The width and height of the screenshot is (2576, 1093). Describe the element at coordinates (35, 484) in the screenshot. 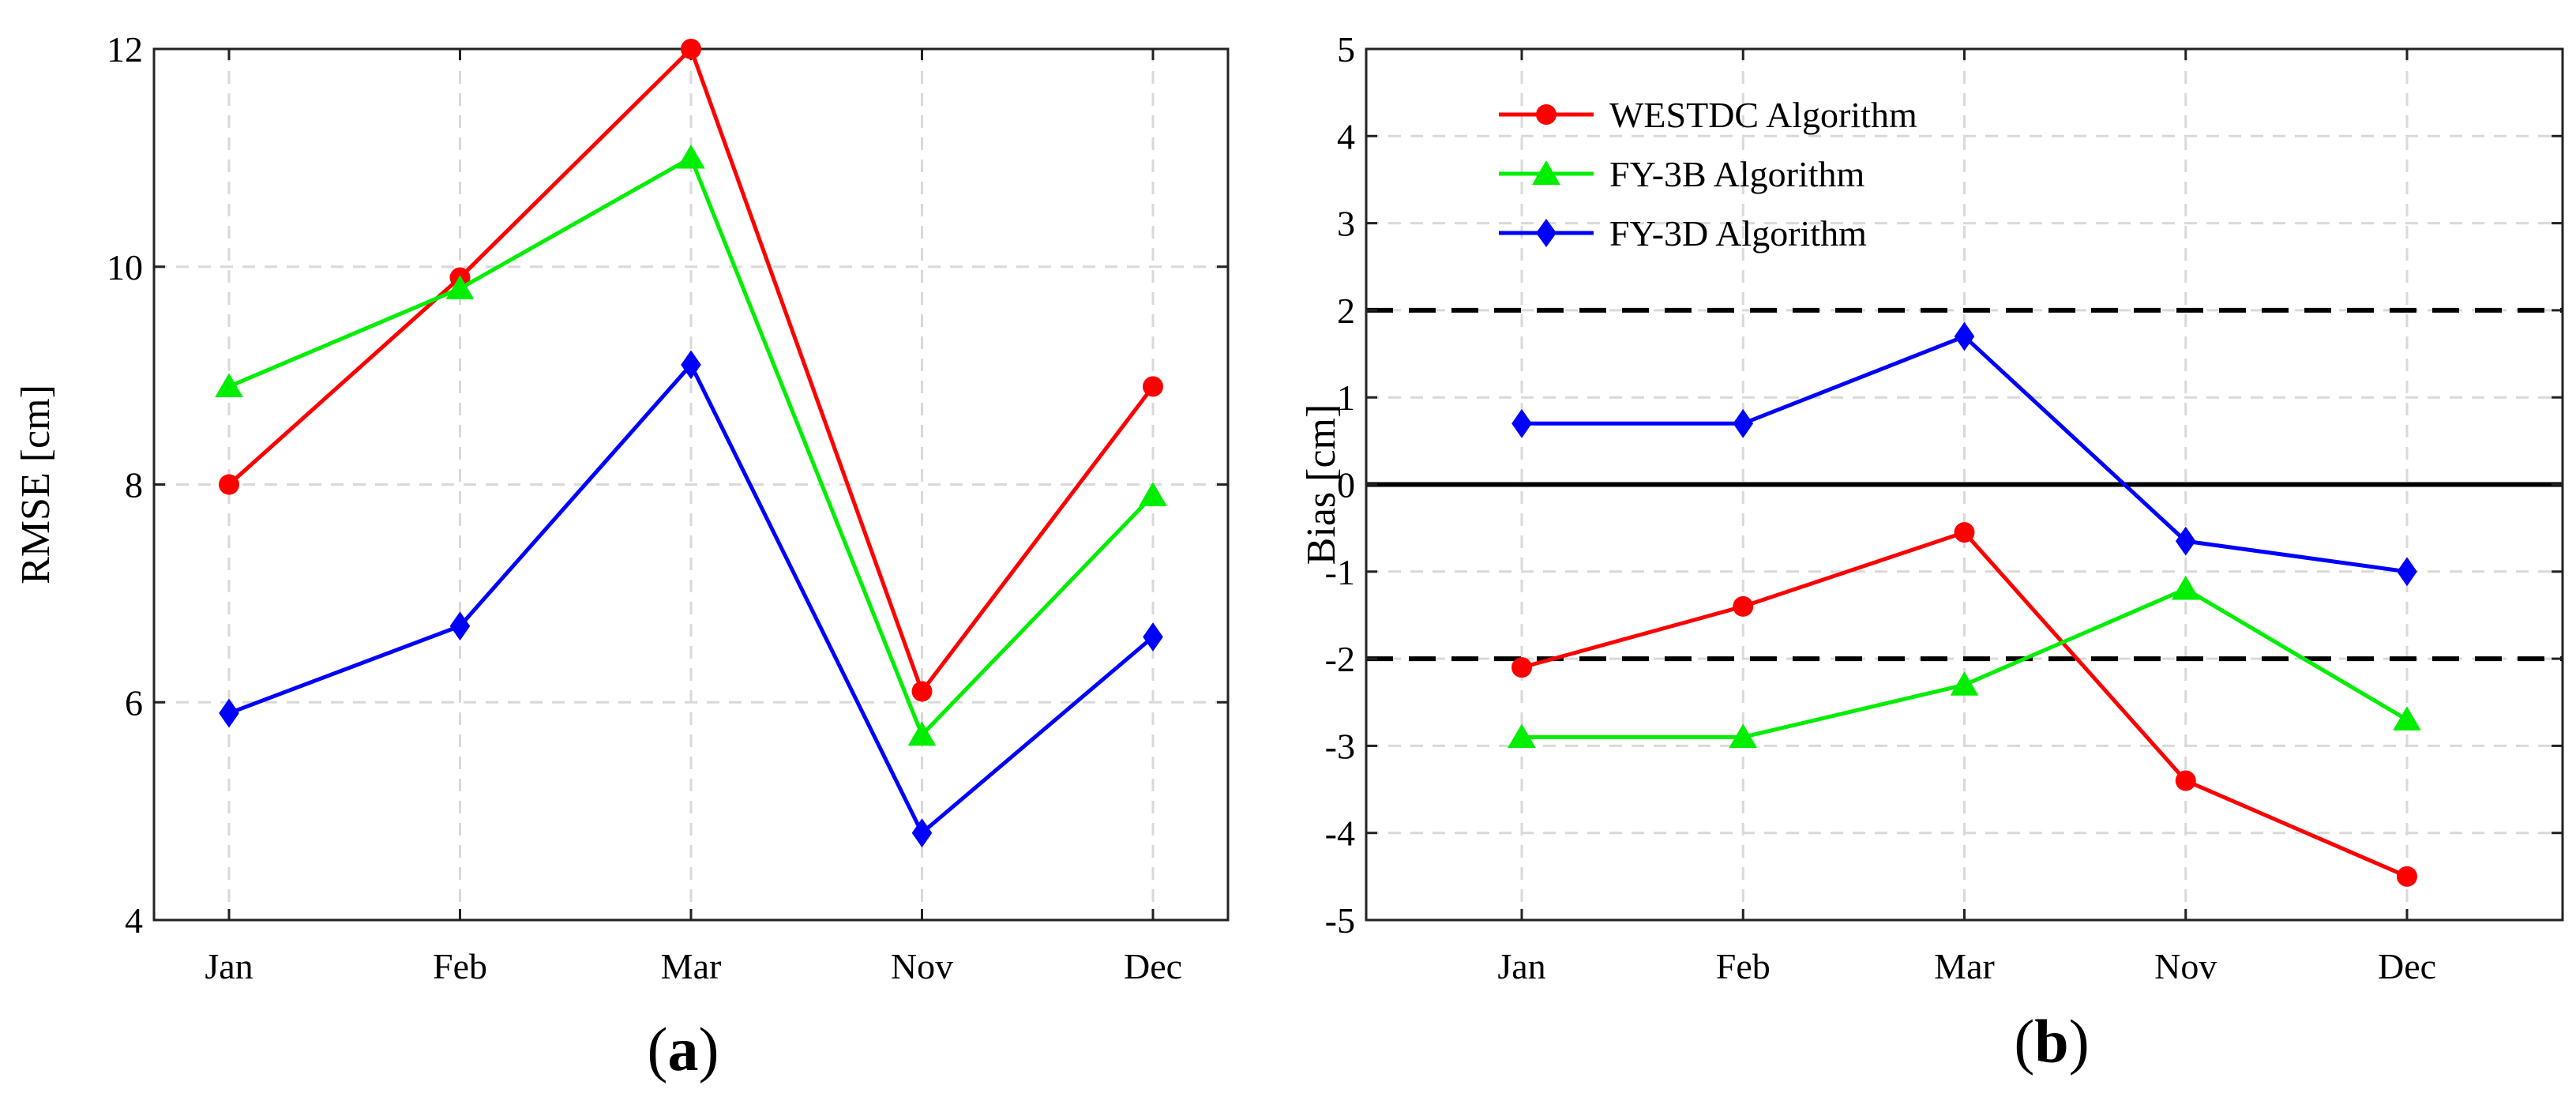

I see `y-axis-label: RMSE [cm]` at that location.